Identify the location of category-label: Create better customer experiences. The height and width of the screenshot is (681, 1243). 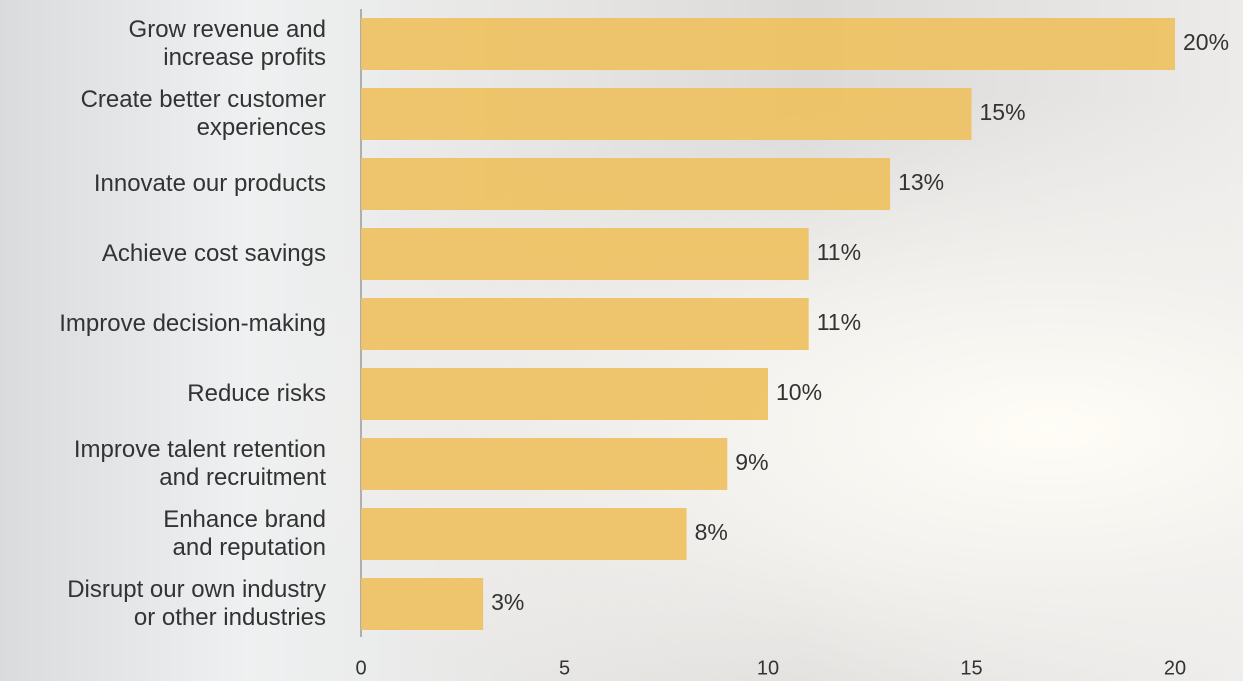
(203, 113).